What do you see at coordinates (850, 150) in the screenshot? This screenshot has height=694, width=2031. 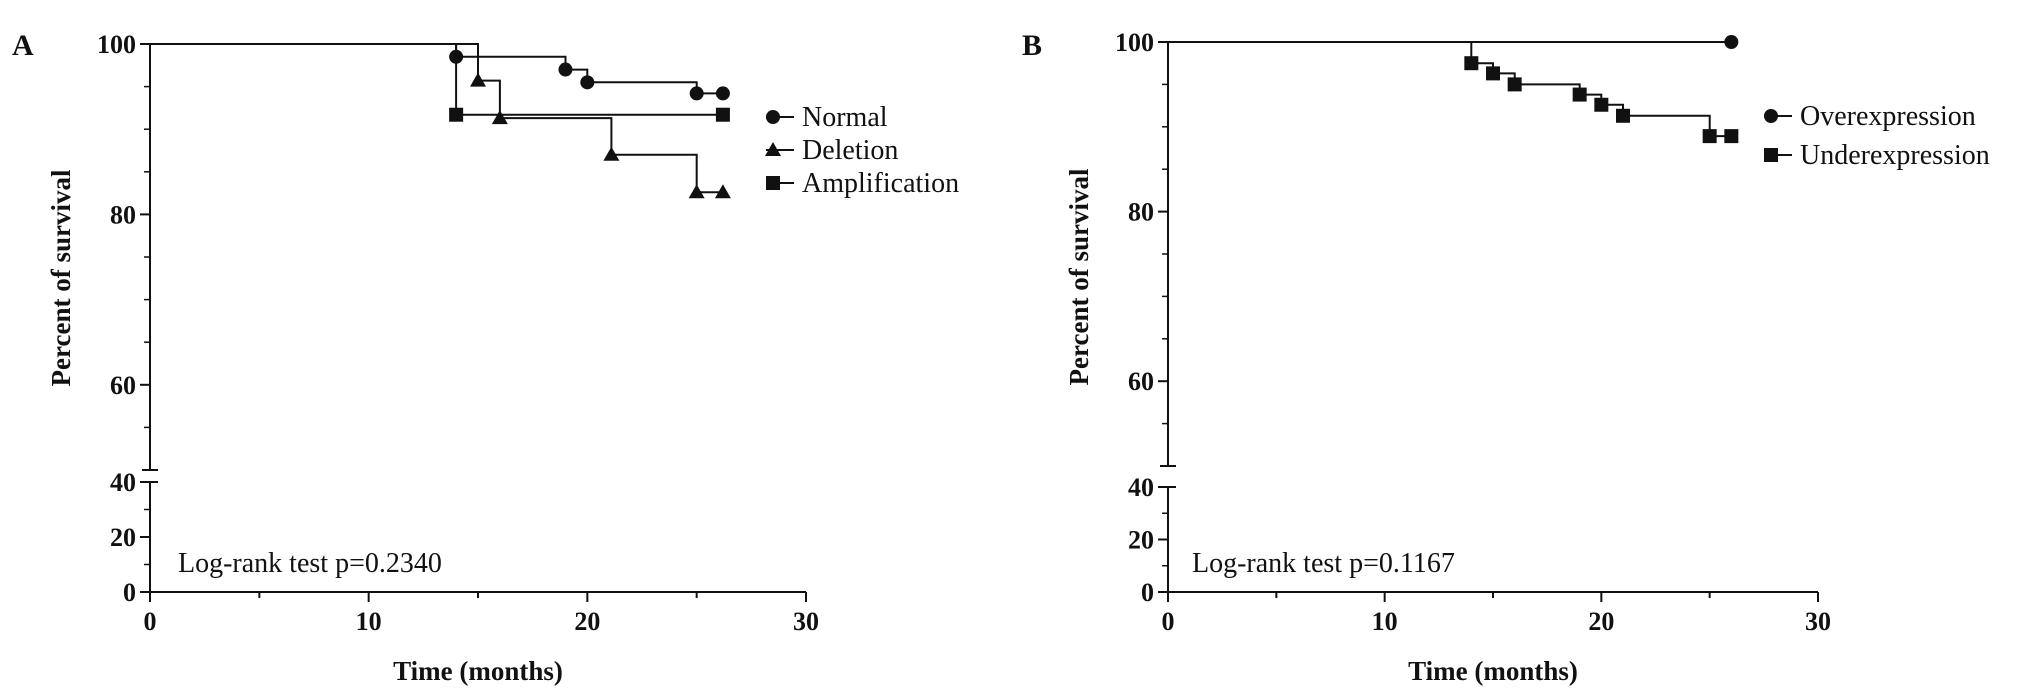 I see `legend-label: Deletion` at bounding box center [850, 150].